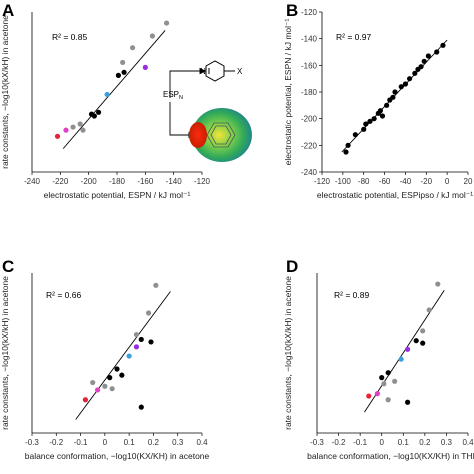 This screenshot has height=474, width=474. Describe the element at coordinates (309, 65) in the screenshot. I see `y-tick-label: -160` at that location.